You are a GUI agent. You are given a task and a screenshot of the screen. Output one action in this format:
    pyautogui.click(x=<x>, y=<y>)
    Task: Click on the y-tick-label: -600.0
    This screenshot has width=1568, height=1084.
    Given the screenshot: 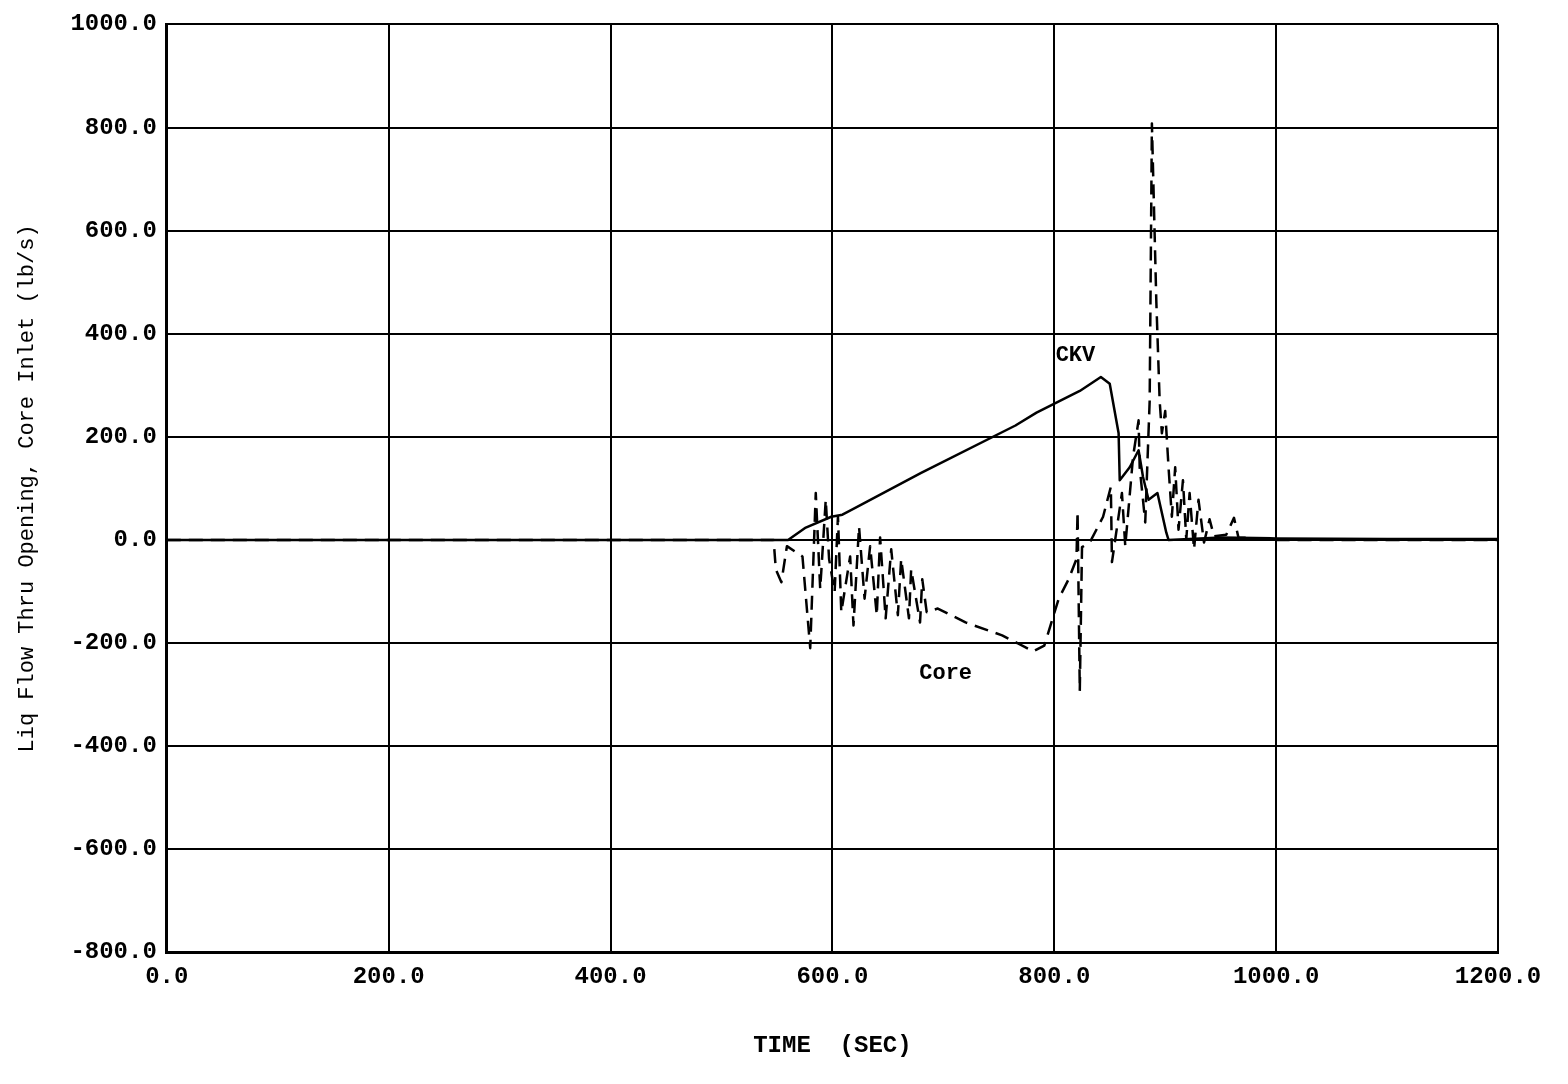 What is the action you would take?
    pyautogui.click(x=113, y=849)
    